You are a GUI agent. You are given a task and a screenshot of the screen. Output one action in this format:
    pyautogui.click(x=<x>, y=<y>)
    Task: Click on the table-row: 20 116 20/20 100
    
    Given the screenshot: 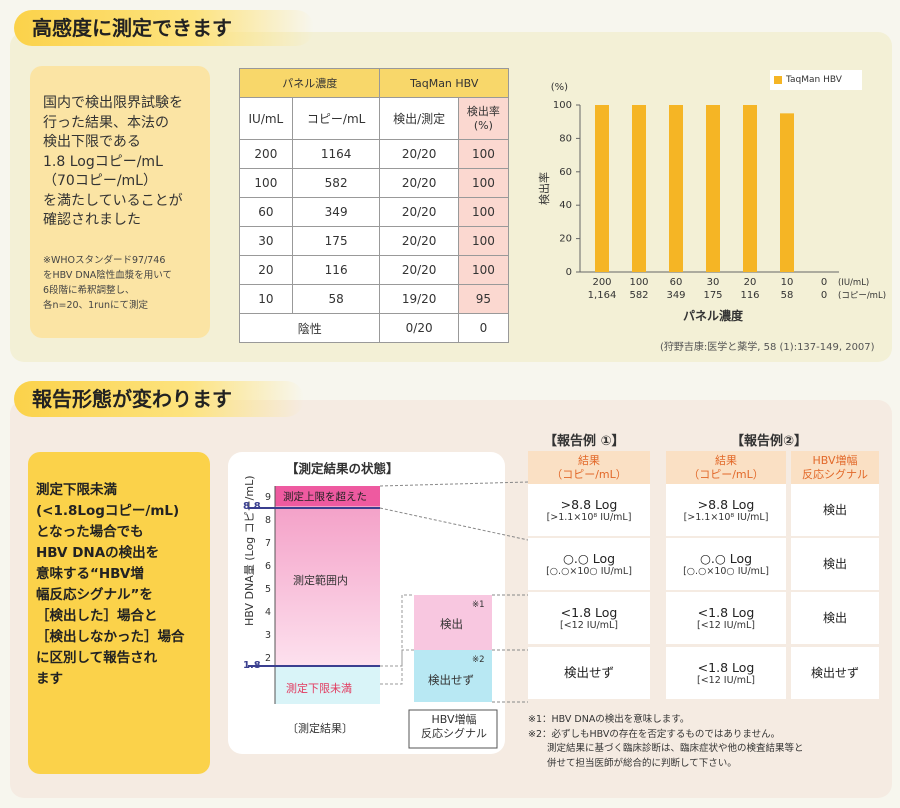 What is the action you would take?
    pyautogui.click(x=374, y=270)
    